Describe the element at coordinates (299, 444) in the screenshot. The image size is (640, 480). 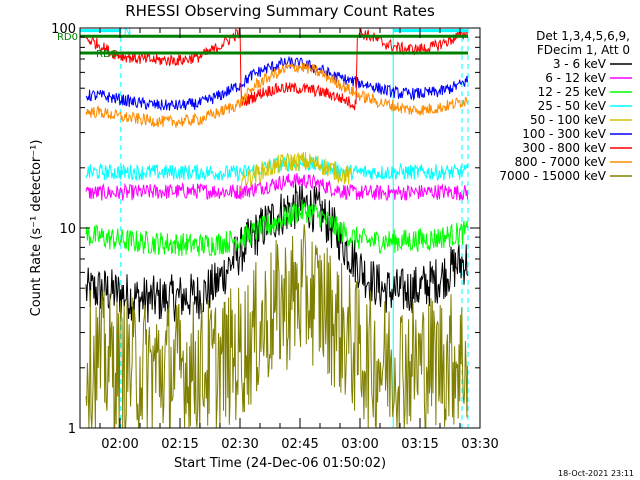
I see `x-tick-label: 02:45` at that location.